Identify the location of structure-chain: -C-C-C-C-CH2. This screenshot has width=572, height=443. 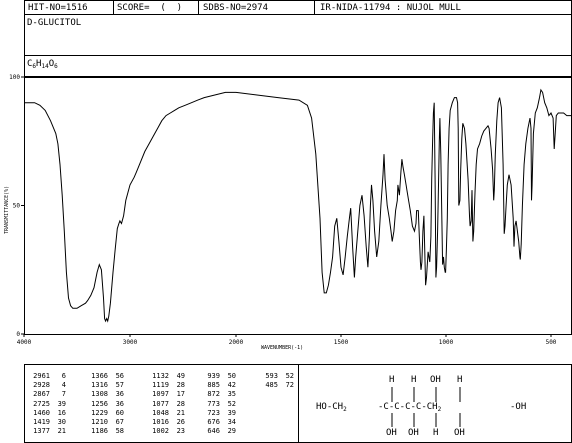
(410, 407).